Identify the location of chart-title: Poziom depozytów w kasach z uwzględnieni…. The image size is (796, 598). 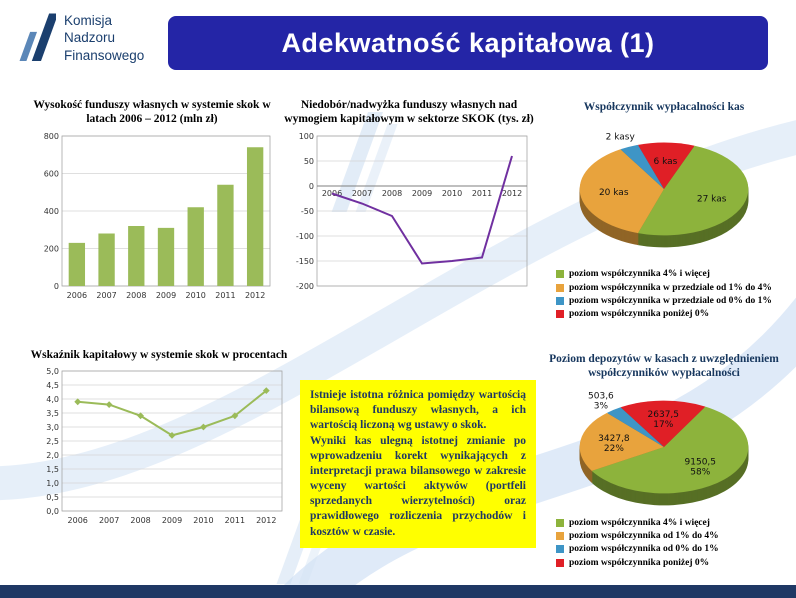
(664, 366).